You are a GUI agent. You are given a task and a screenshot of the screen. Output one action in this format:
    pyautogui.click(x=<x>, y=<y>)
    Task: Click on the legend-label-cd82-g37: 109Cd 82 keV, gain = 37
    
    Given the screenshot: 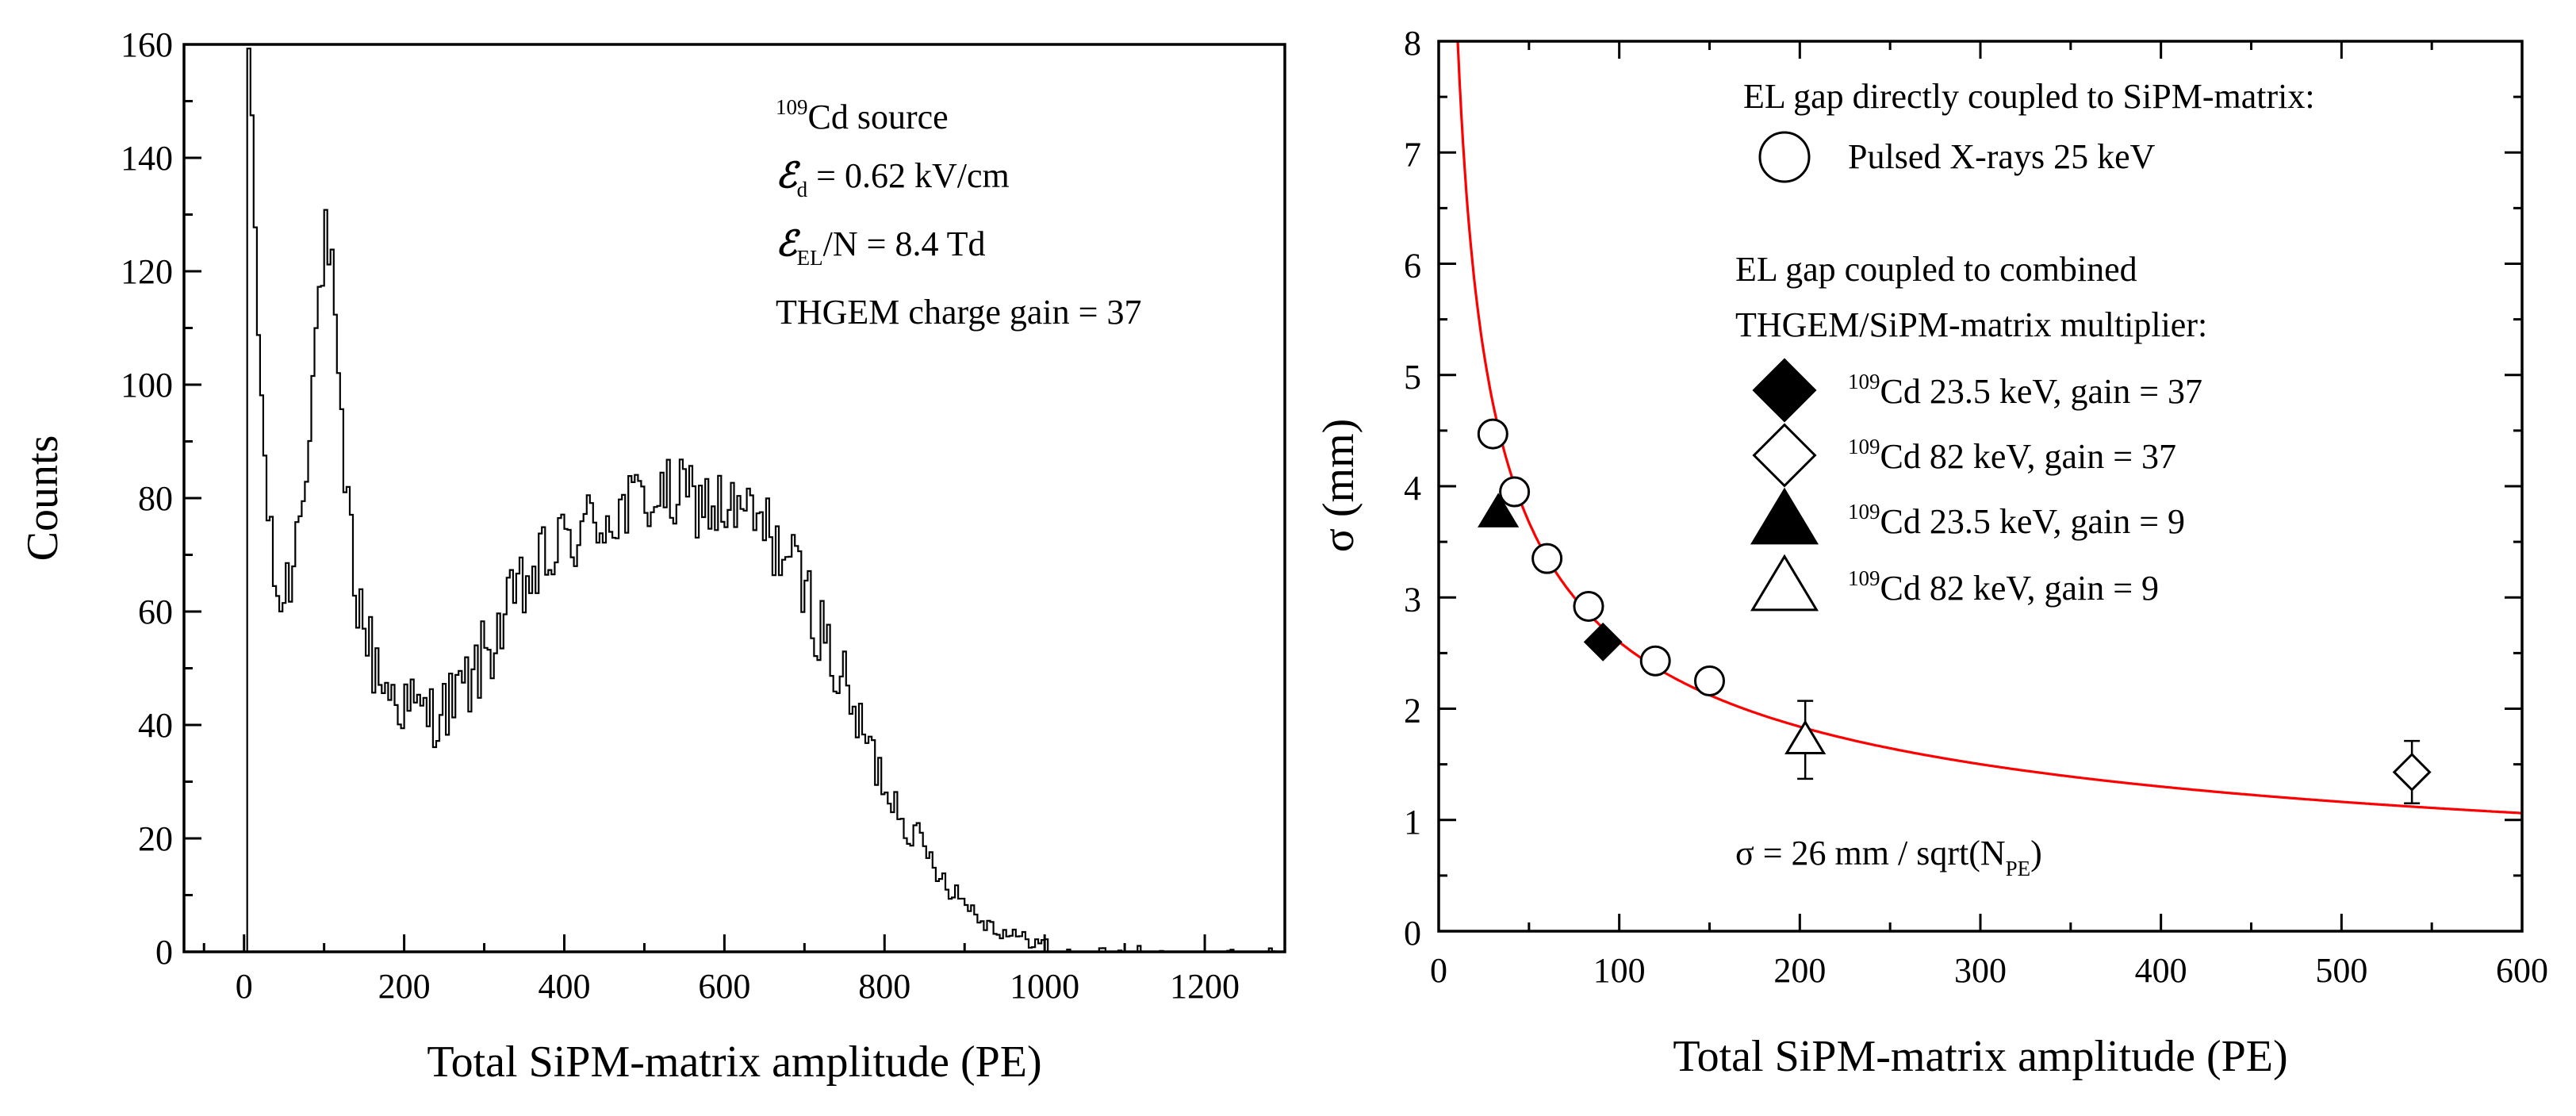 What is the action you would take?
    pyautogui.click(x=2012, y=455)
    